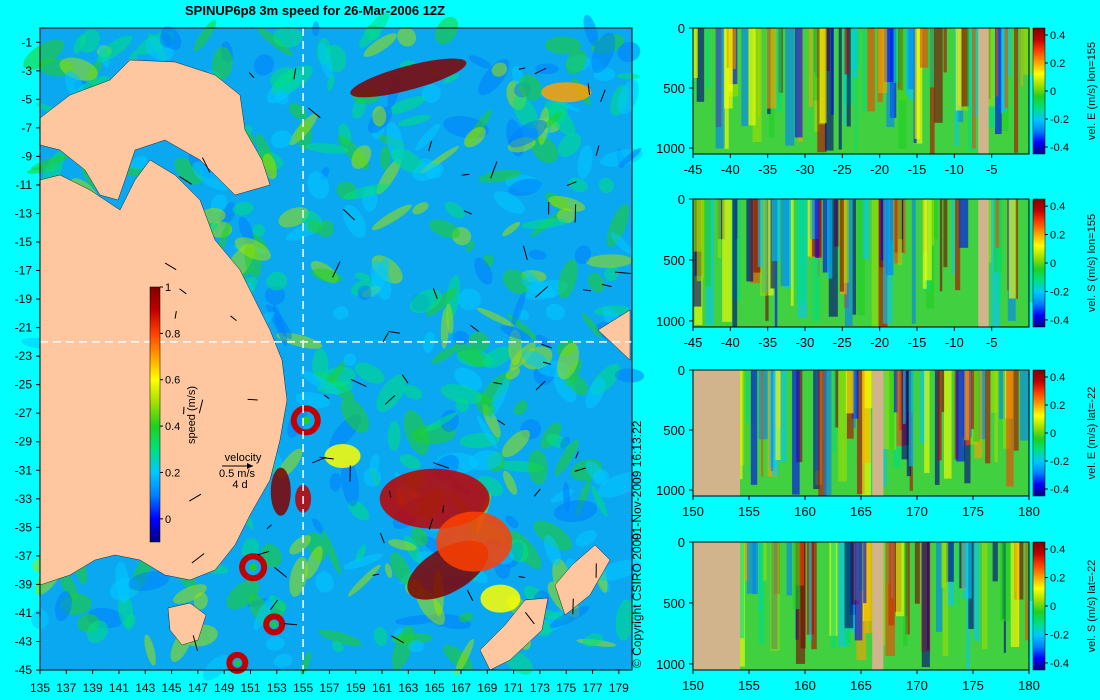  Describe the element at coordinates (954, 342) in the screenshot. I see `section-x-tick-label: -10` at that location.